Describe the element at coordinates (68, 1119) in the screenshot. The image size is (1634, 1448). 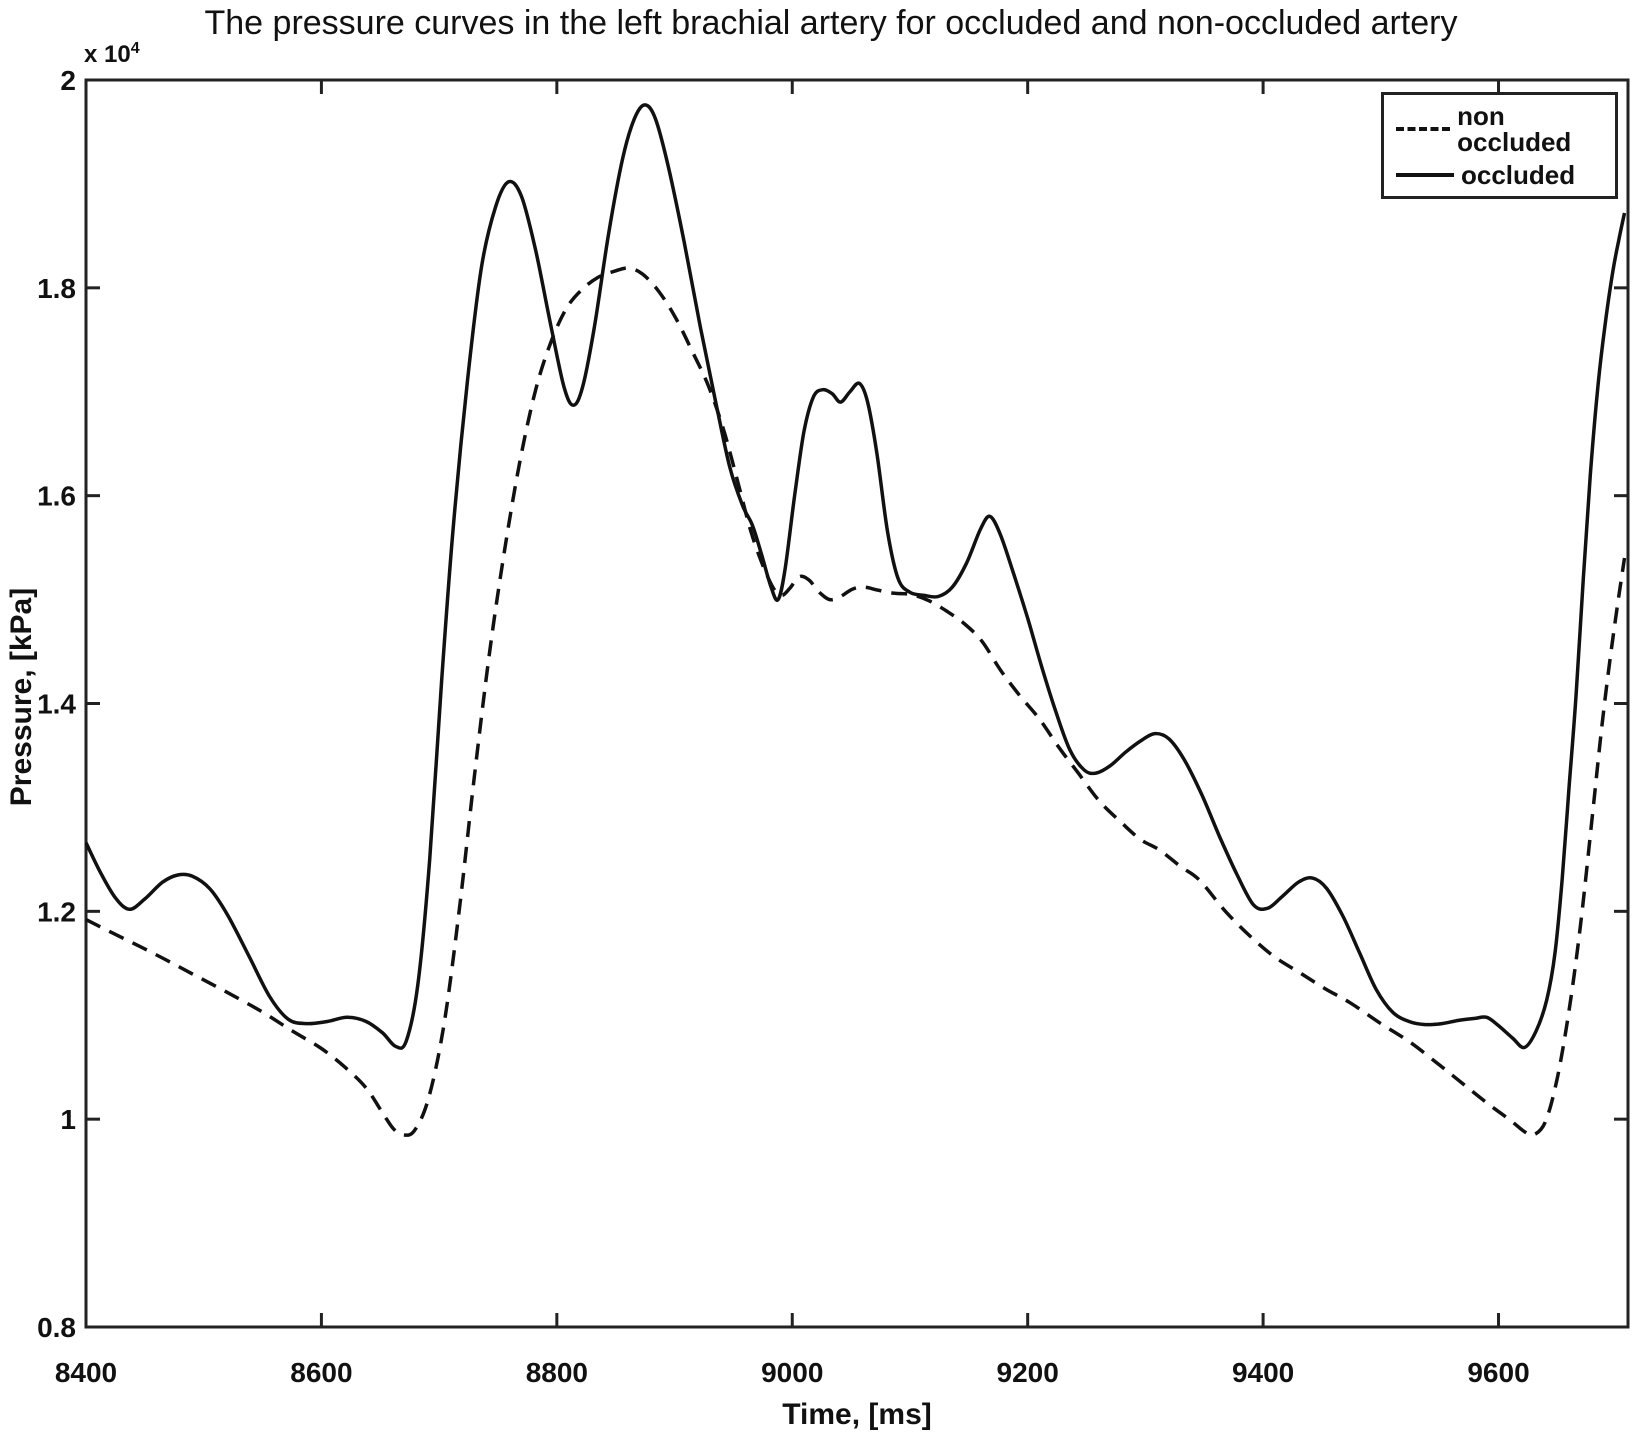
I see `y-tick-label: 1` at that location.